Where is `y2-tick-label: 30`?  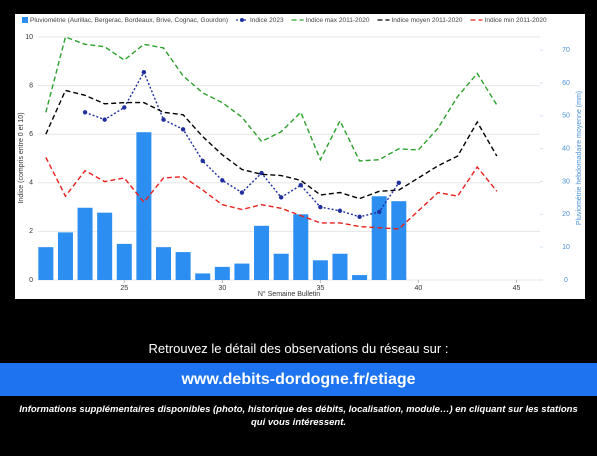 y2-tick-label: 30 is located at coordinates (566, 181).